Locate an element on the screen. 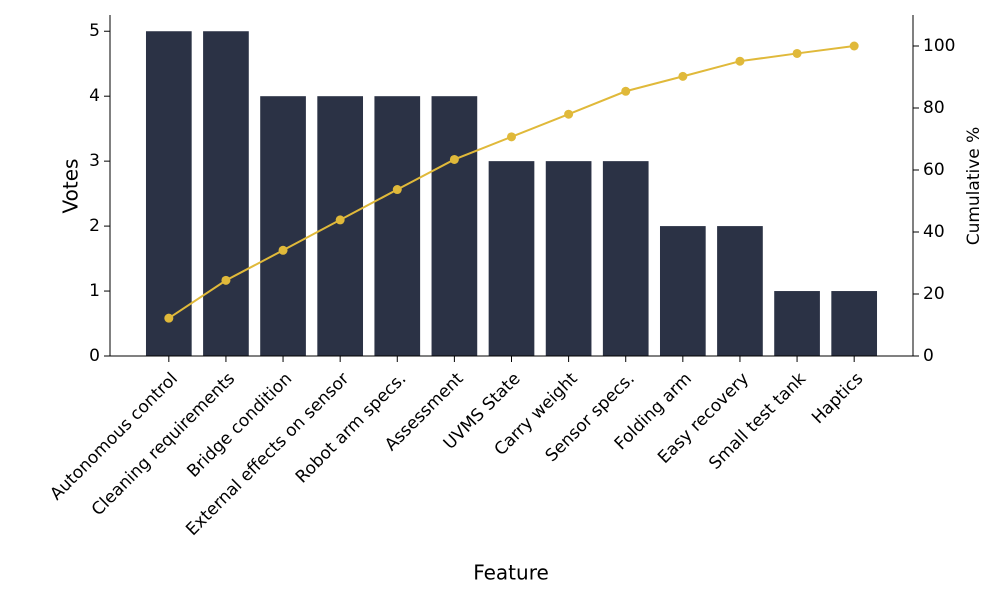  y2-tick-label: 20 is located at coordinates (934, 294).